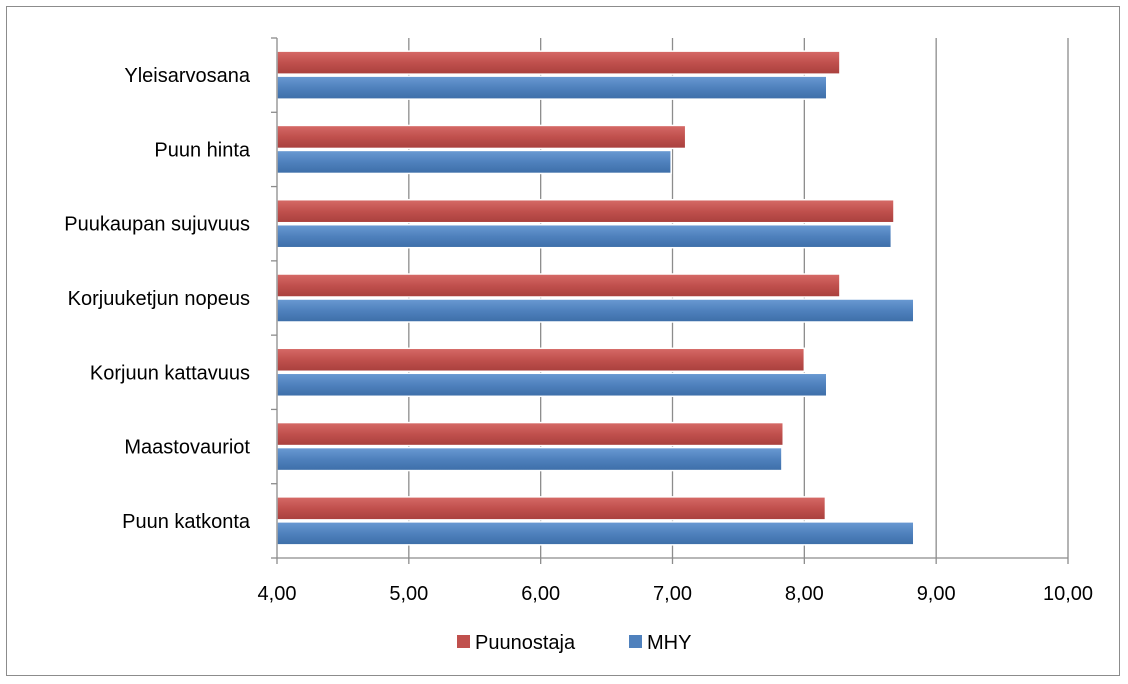 This screenshot has height=684, width=1128. Describe the element at coordinates (157, 225) in the screenshot. I see `category-label-2: Puukaupan sujuvuus` at that location.